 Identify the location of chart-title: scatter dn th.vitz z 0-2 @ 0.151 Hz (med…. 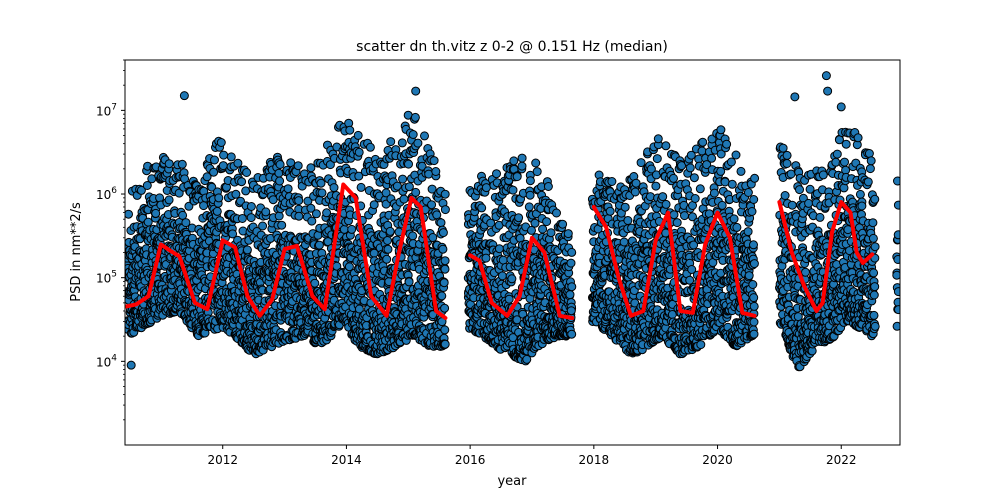
(512, 47).